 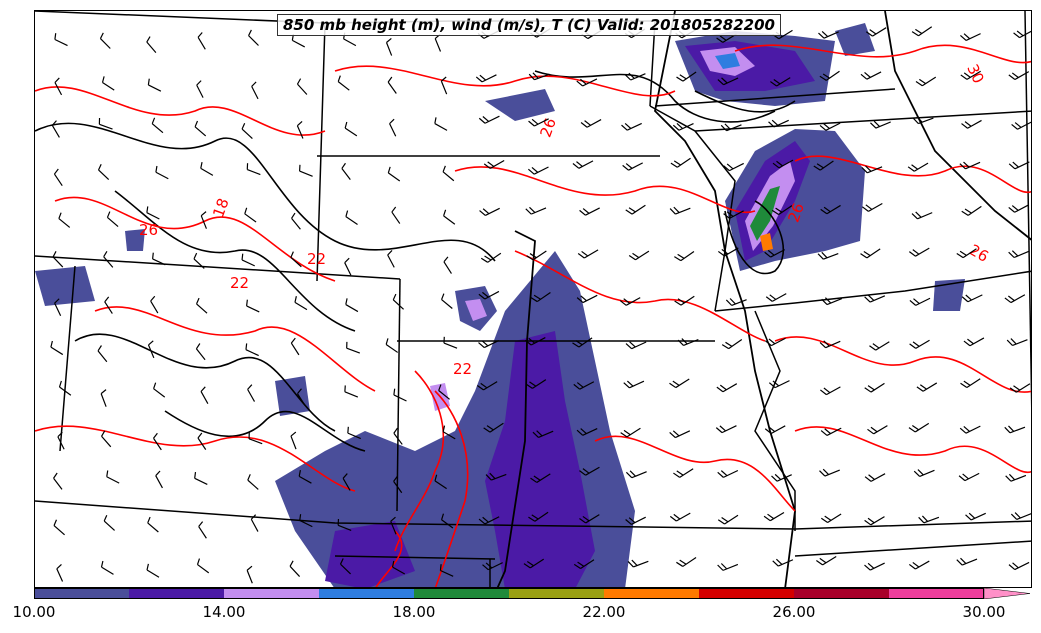 I want to click on colorbar-outline, so click(x=509, y=593).